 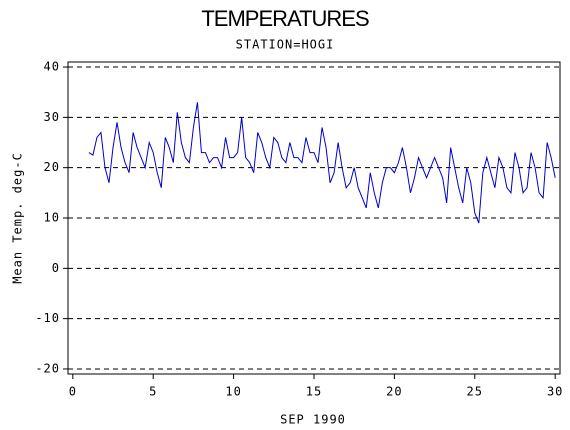 What do you see at coordinates (233, 392) in the screenshot?
I see `x-tick-label: 10` at bounding box center [233, 392].